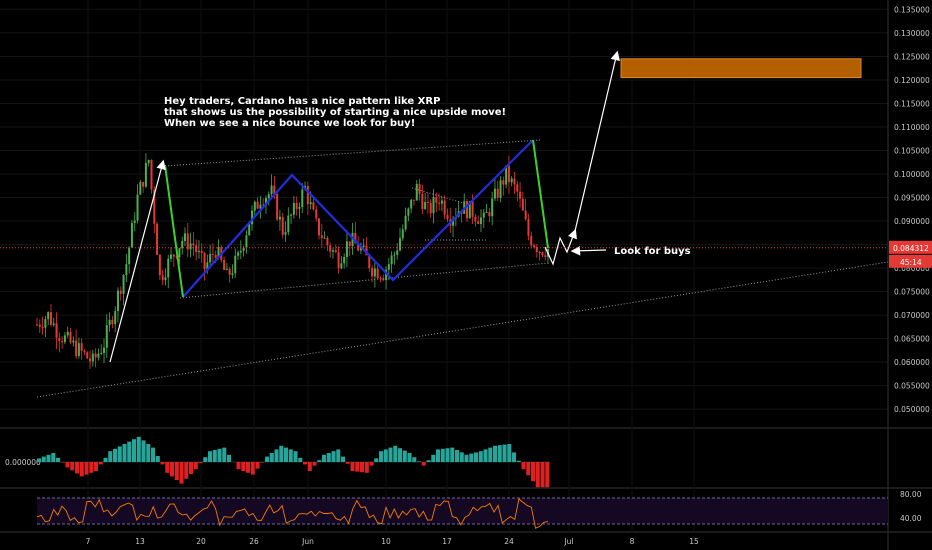  Describe the element at coordinates (912, 268) in the screenshot. I see `price-tick-label: 0.080000` at that location.